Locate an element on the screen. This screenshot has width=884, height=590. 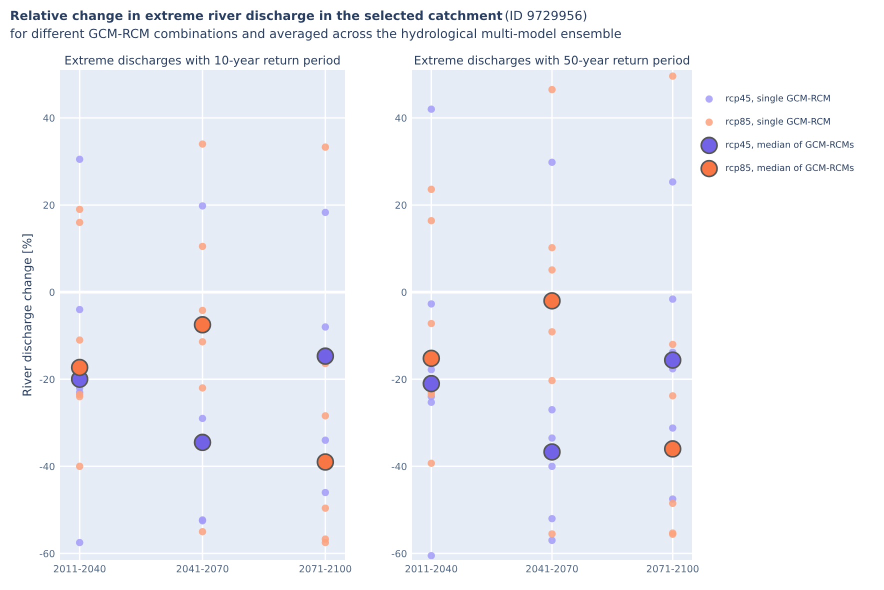
text: (ID 9729956) is located at coordinates (546, 16).